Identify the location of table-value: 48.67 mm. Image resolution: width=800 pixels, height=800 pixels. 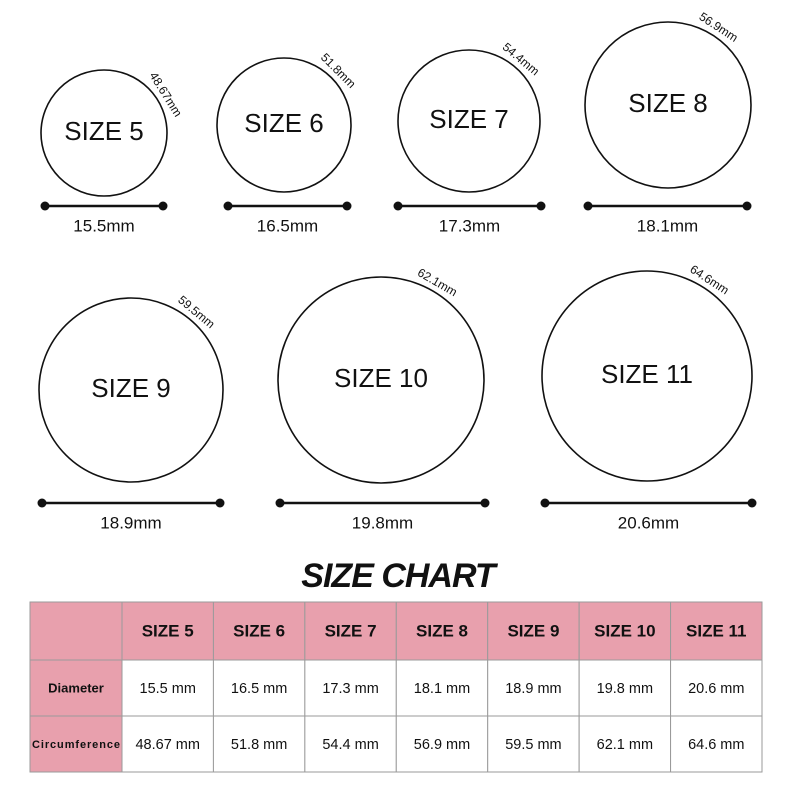
(167, 745).